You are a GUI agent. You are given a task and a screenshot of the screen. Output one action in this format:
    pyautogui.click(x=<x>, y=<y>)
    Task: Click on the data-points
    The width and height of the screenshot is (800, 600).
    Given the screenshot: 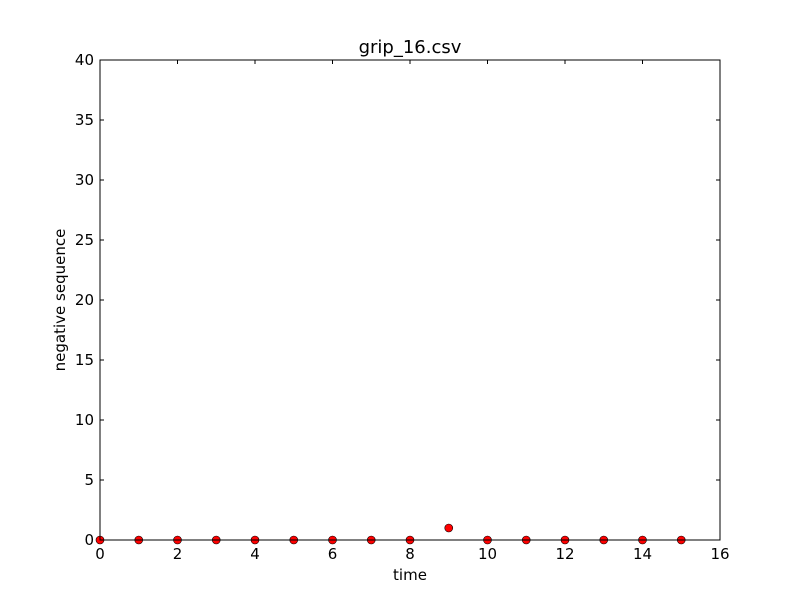 What is the action you would take?
    pyautogui.click(x=390, y=534)
    